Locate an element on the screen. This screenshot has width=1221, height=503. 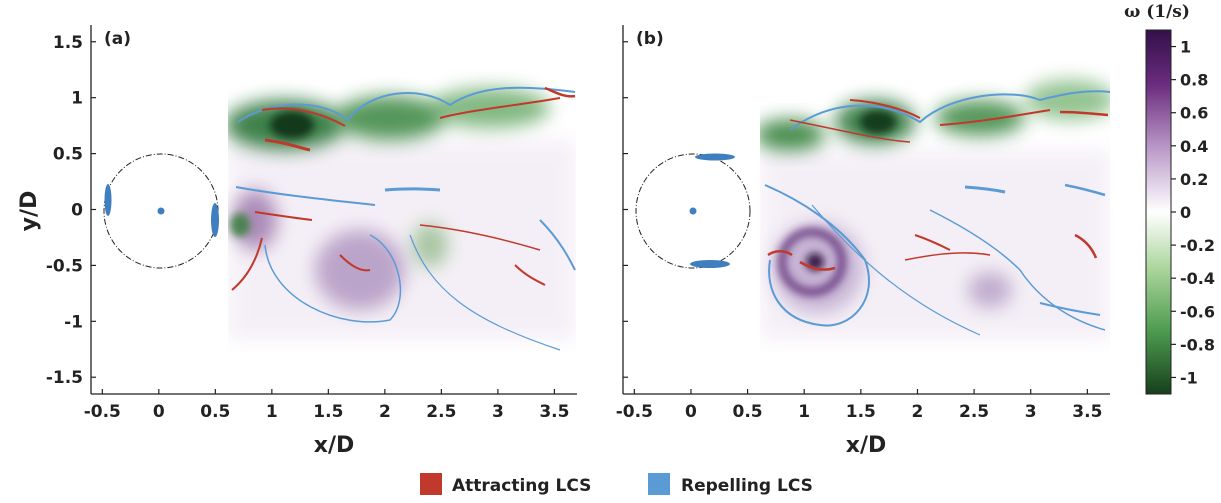
panel-b-repelling-blob-bottom is located at coordinates (710, 264).